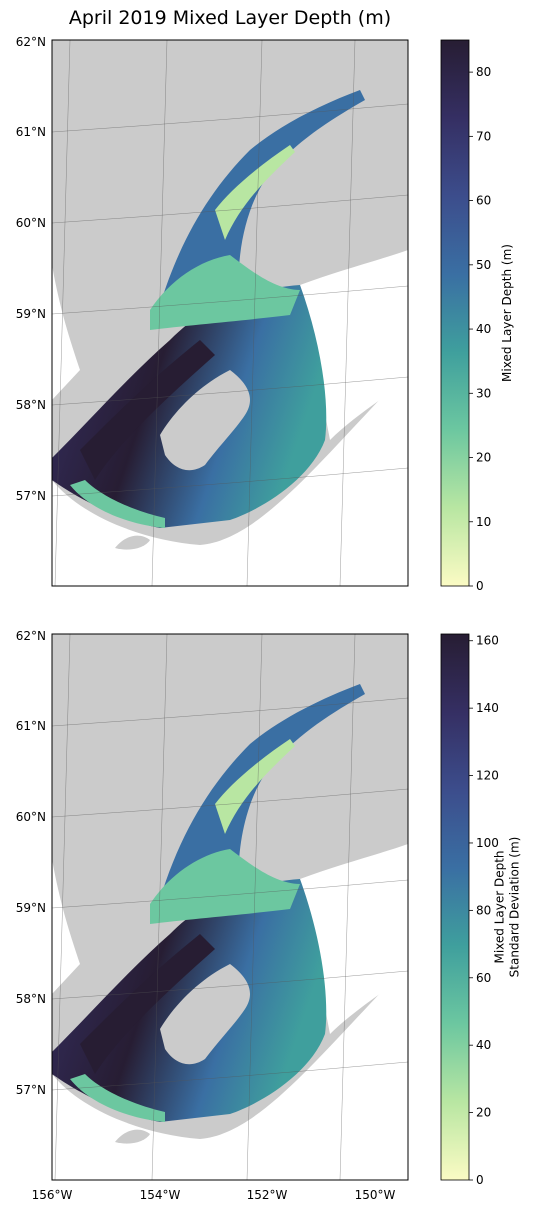 The height and width of the screenshot is (1215, 550). Describe the element at coordinates (483, 393) in the screenshot. I see `colorbar-tick-label: 30` at that location.